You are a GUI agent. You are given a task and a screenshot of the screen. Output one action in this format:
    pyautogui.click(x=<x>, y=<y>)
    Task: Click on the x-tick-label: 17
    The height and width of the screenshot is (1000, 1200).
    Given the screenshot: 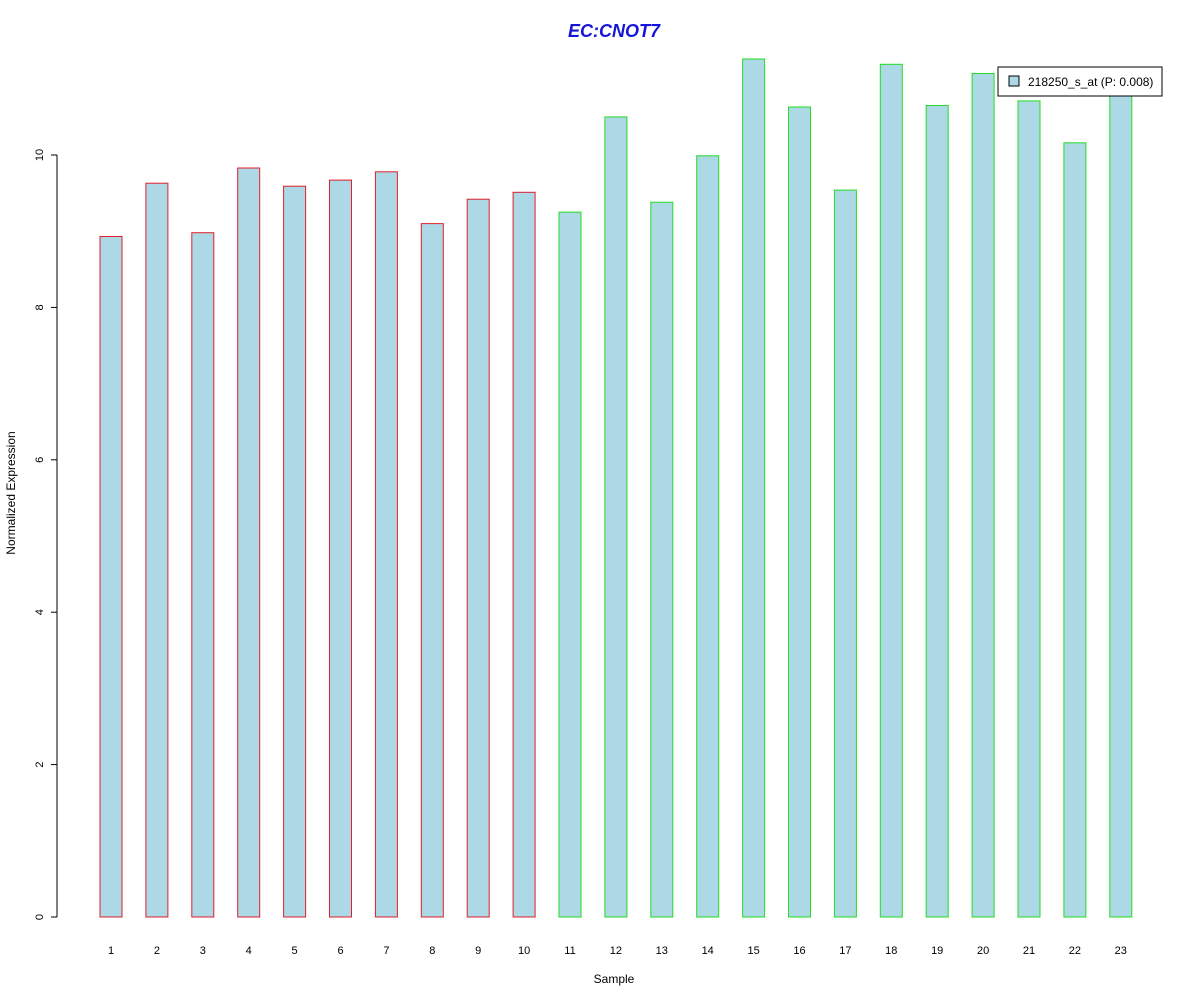 What is the action you would take?
    pyautogui.click(x=845, y=951)
    